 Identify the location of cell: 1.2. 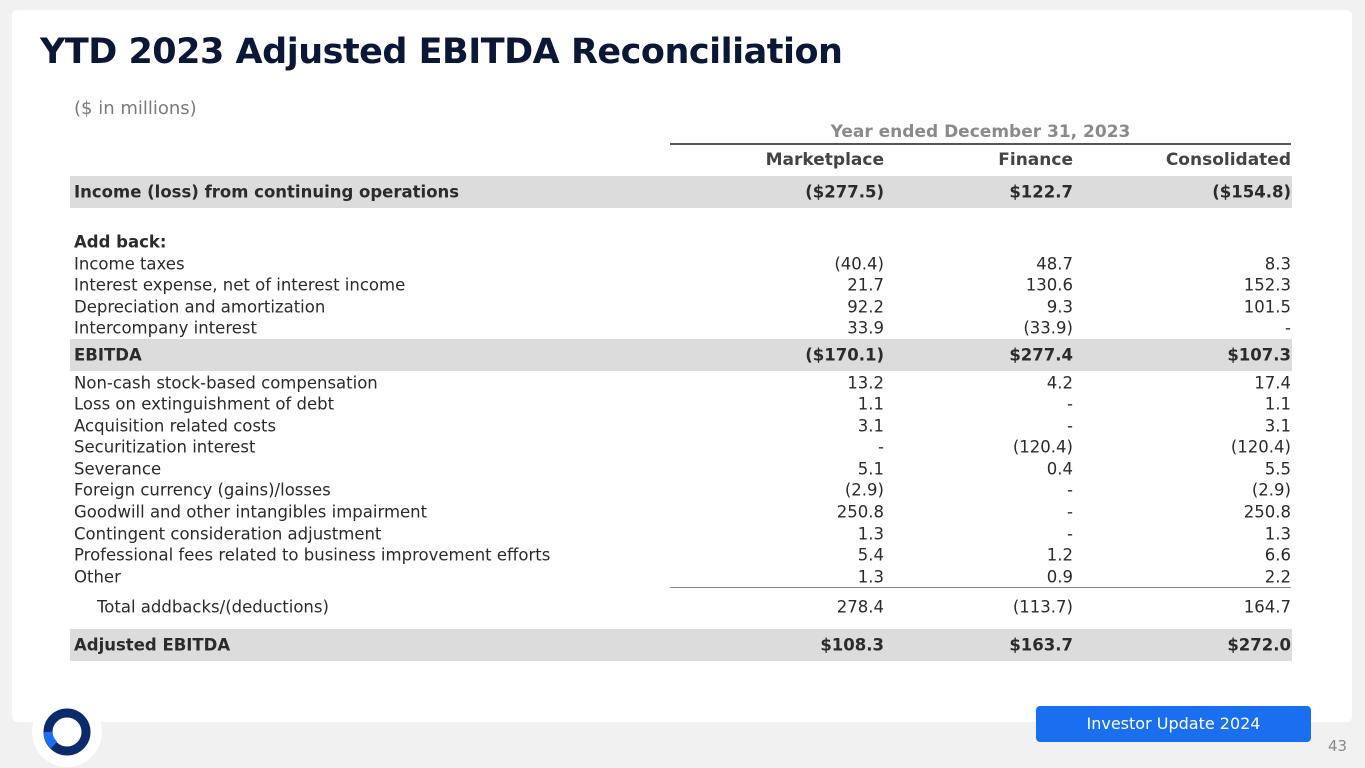
(1059, 555).